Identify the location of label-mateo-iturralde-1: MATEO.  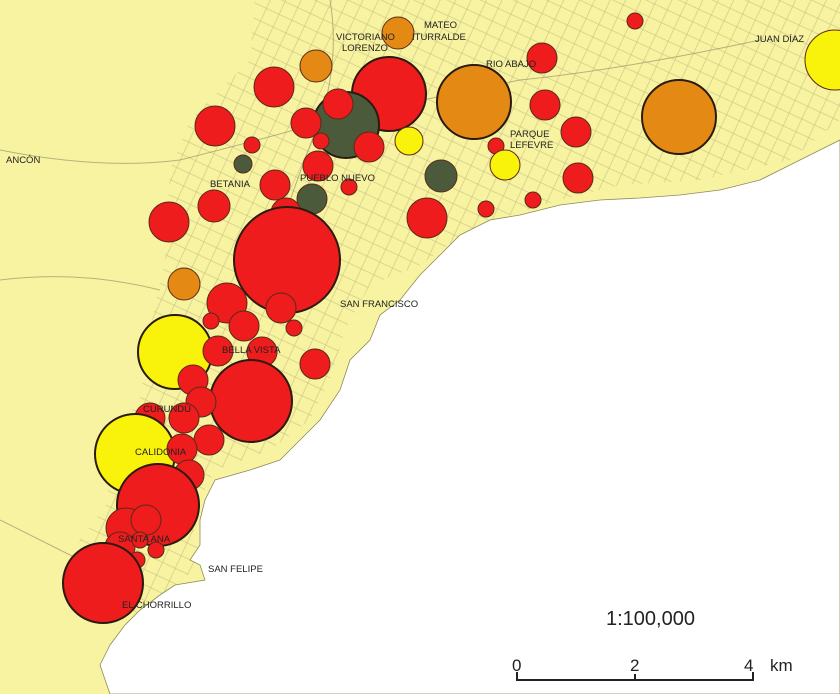
(440, 25).